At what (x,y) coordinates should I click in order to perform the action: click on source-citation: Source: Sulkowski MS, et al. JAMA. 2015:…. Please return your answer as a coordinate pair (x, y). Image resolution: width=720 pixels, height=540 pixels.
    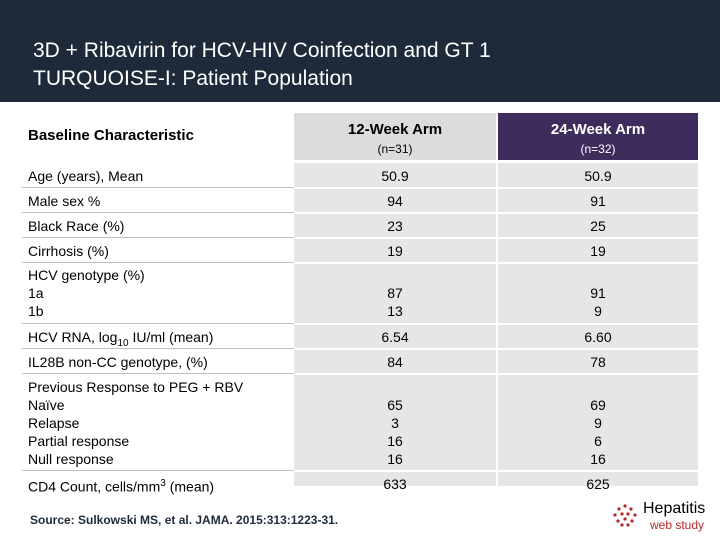
    Looking at the image, I should click on (184, 520).